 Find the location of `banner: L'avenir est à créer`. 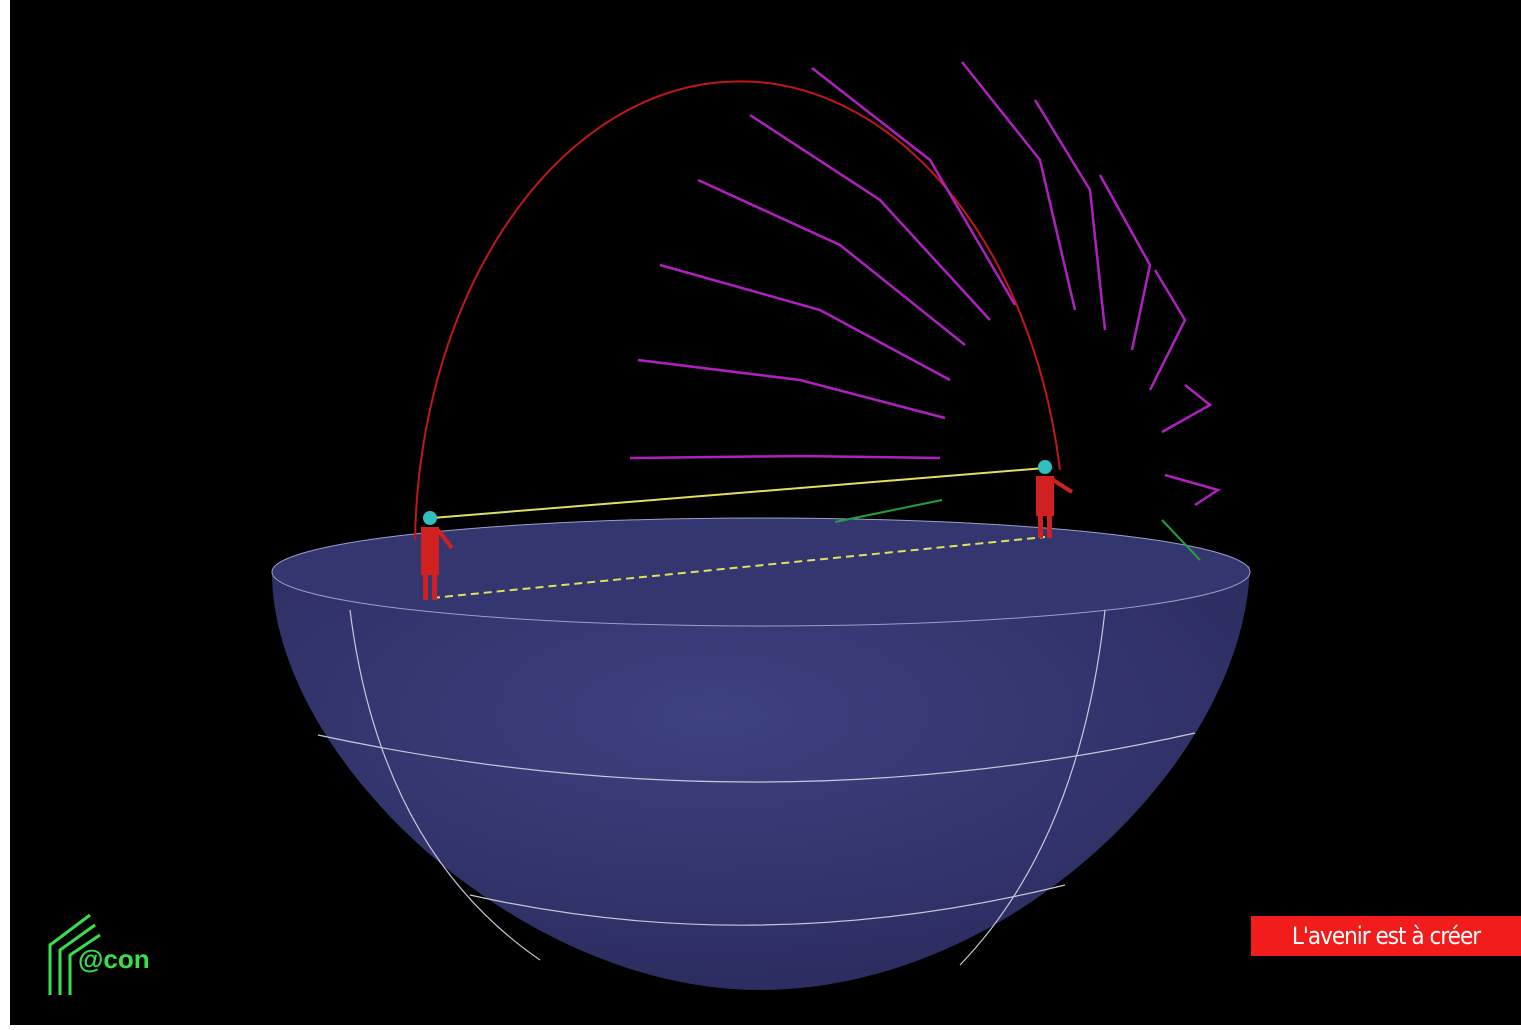

banner: L'avenir est à créer is located at coordinates (1386, 936).